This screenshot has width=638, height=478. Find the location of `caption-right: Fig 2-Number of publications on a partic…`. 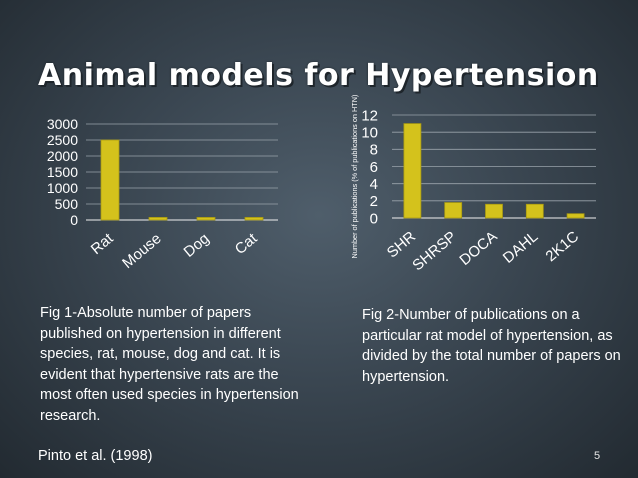

caption-right: Fig 2-Number of publications on a partic… is located at coordinates (491, 346).